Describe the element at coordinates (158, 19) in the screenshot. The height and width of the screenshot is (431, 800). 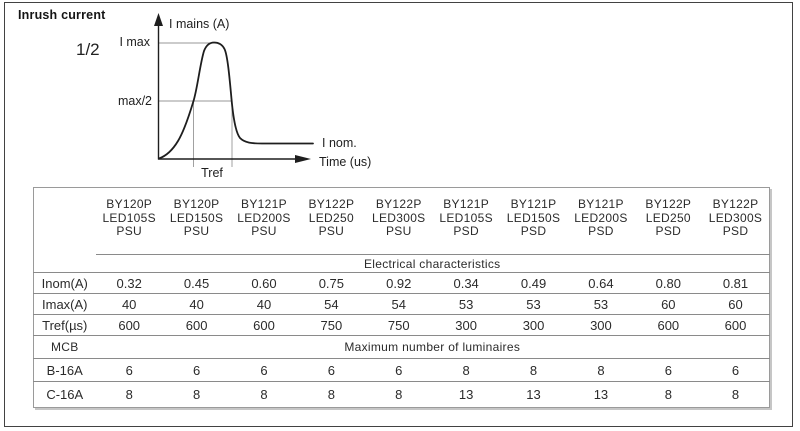
I see `y-axis-arrow-icon` at that location.